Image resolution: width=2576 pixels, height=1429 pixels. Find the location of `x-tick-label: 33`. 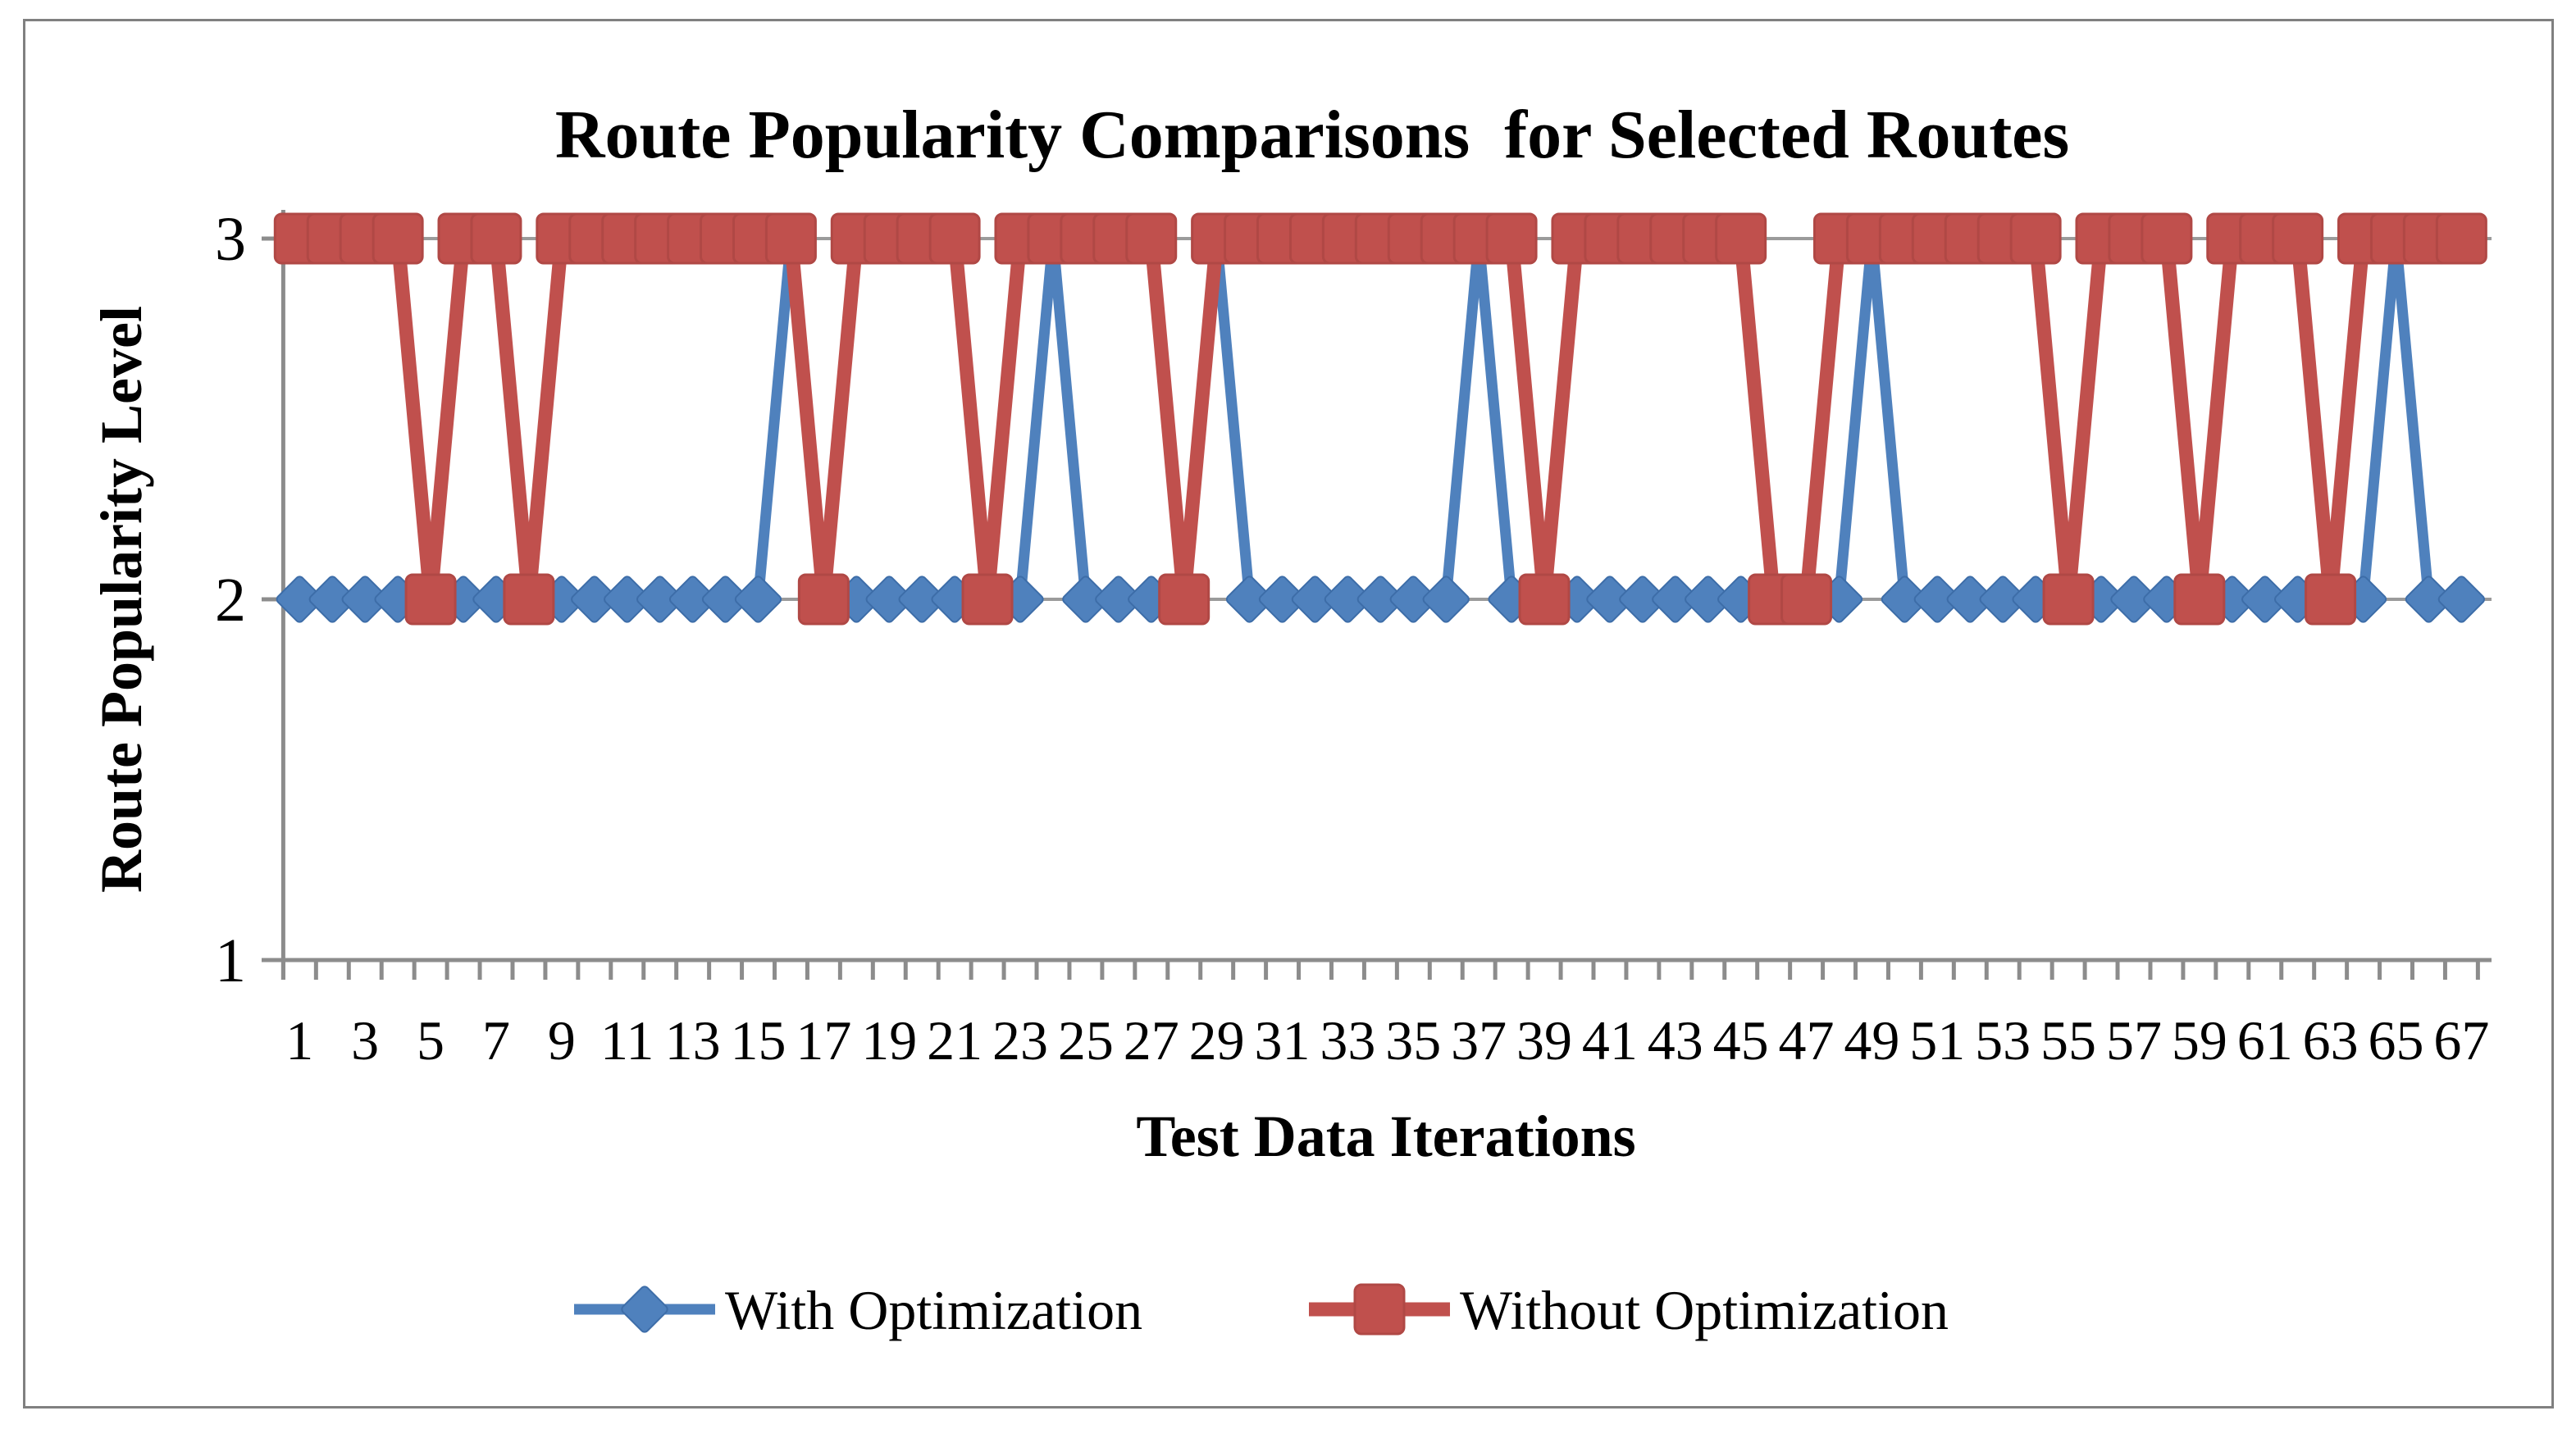

x-tick-label: 33 is located at coordinates (1347, 1040).